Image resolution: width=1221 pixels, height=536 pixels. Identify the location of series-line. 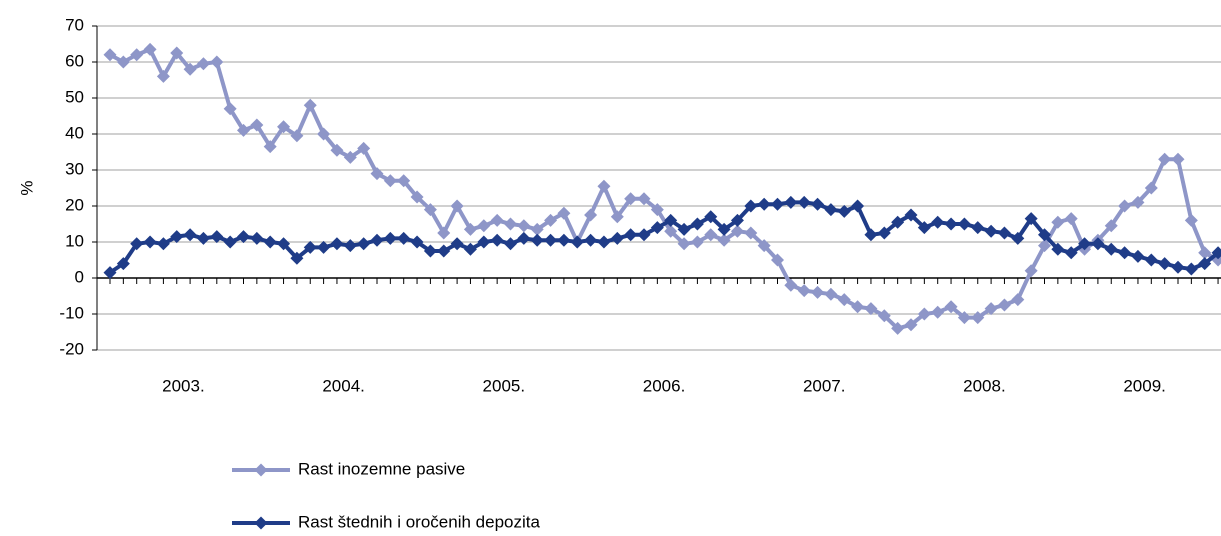
(664, 237).